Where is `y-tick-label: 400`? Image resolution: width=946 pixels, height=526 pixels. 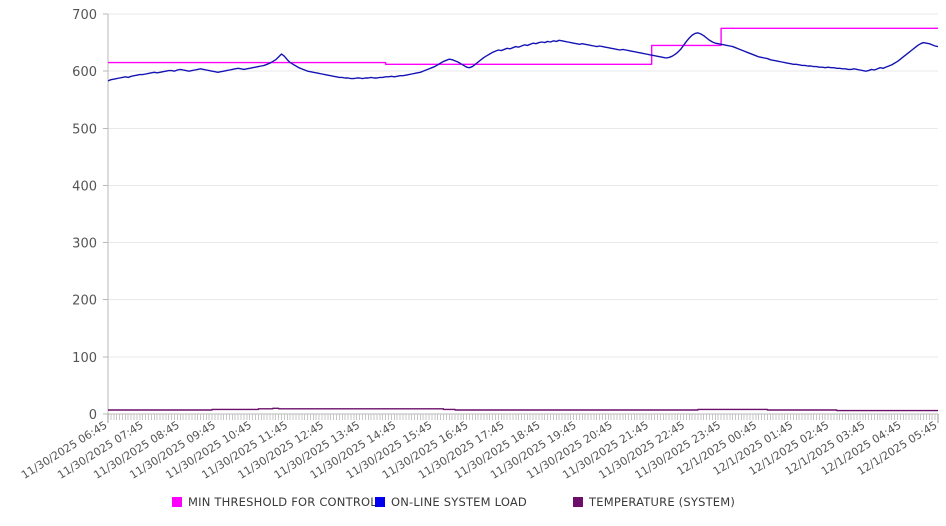 y-tick-label: 400 is located at coordinates (84, 186).